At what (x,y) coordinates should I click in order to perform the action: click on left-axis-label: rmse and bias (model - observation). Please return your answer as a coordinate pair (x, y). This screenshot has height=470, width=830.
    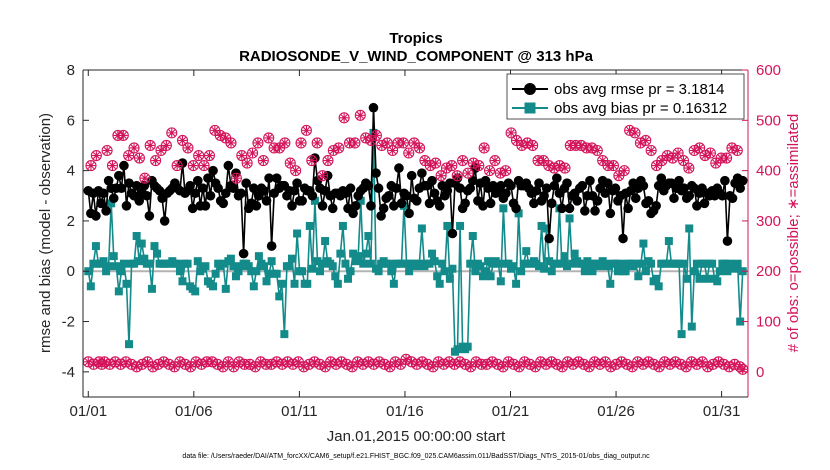
    Looking at the image, I should click on (45, 233).